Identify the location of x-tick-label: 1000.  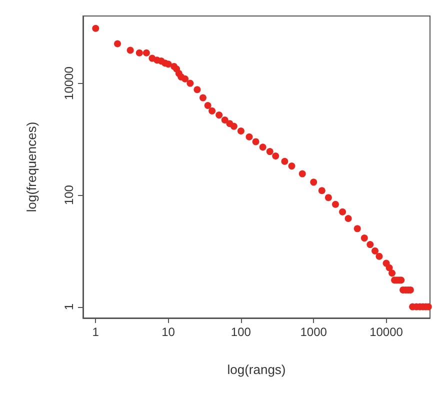
(314, 332).